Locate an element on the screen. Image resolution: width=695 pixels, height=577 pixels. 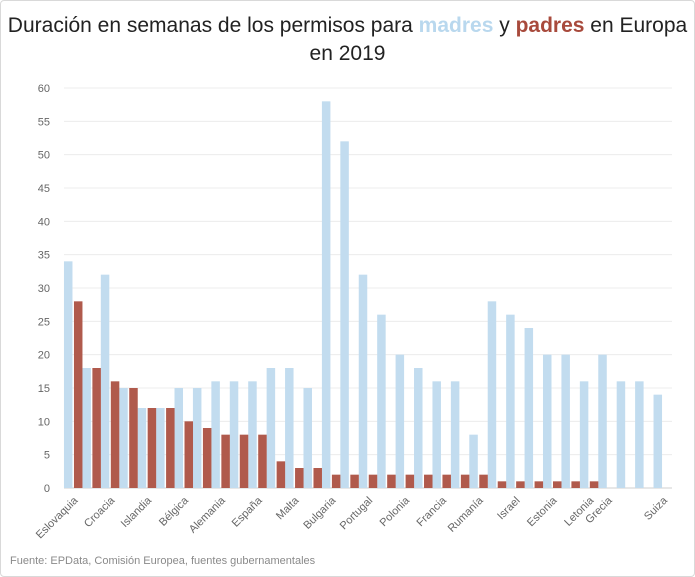
title-part-2: y is located at coordinates (504, 25).